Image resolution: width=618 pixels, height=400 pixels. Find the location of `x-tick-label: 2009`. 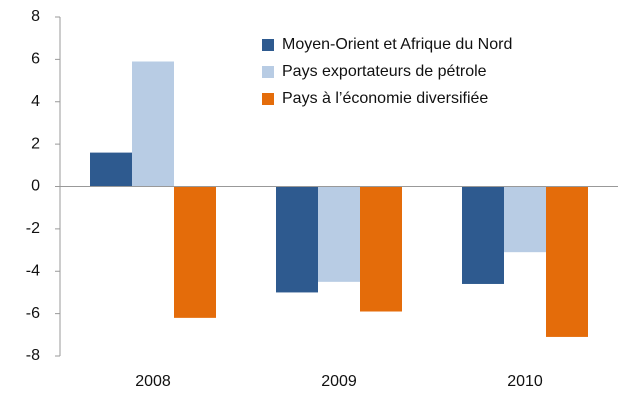

x-tick-label: 2009 is located at coordinates (339, 381).